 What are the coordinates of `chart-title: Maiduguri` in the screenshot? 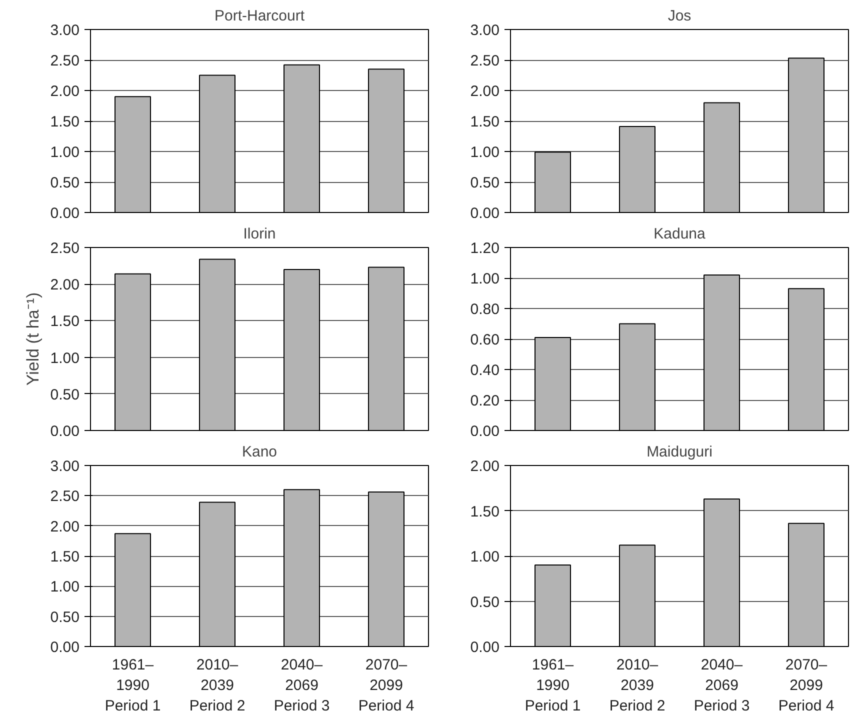 It's located at (679, 452).